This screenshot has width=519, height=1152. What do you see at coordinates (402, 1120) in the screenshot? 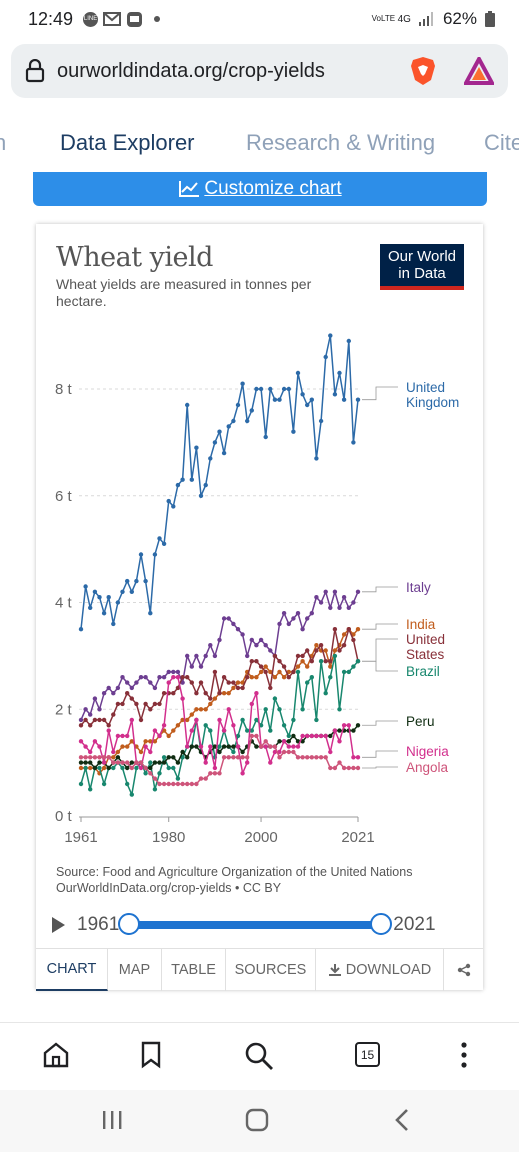
I see `back-icon` at bounding box center [402, 1120].